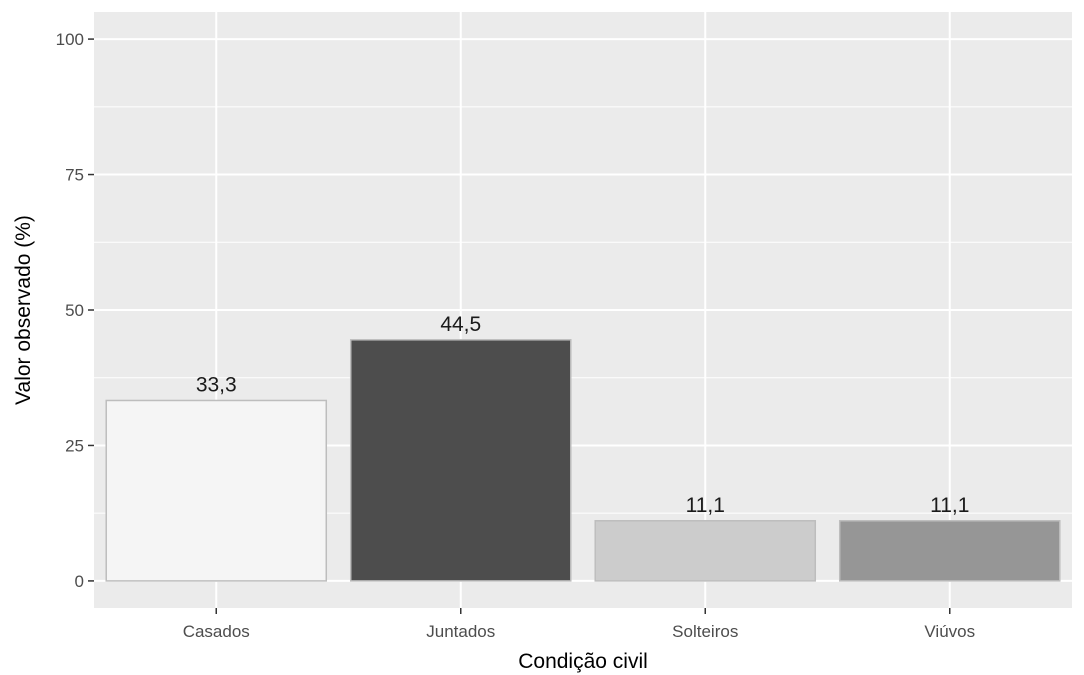 The width and height of the screenshot is (1084, 675). I want to click on x-tick-label: Solteiros, so click(705, 631).